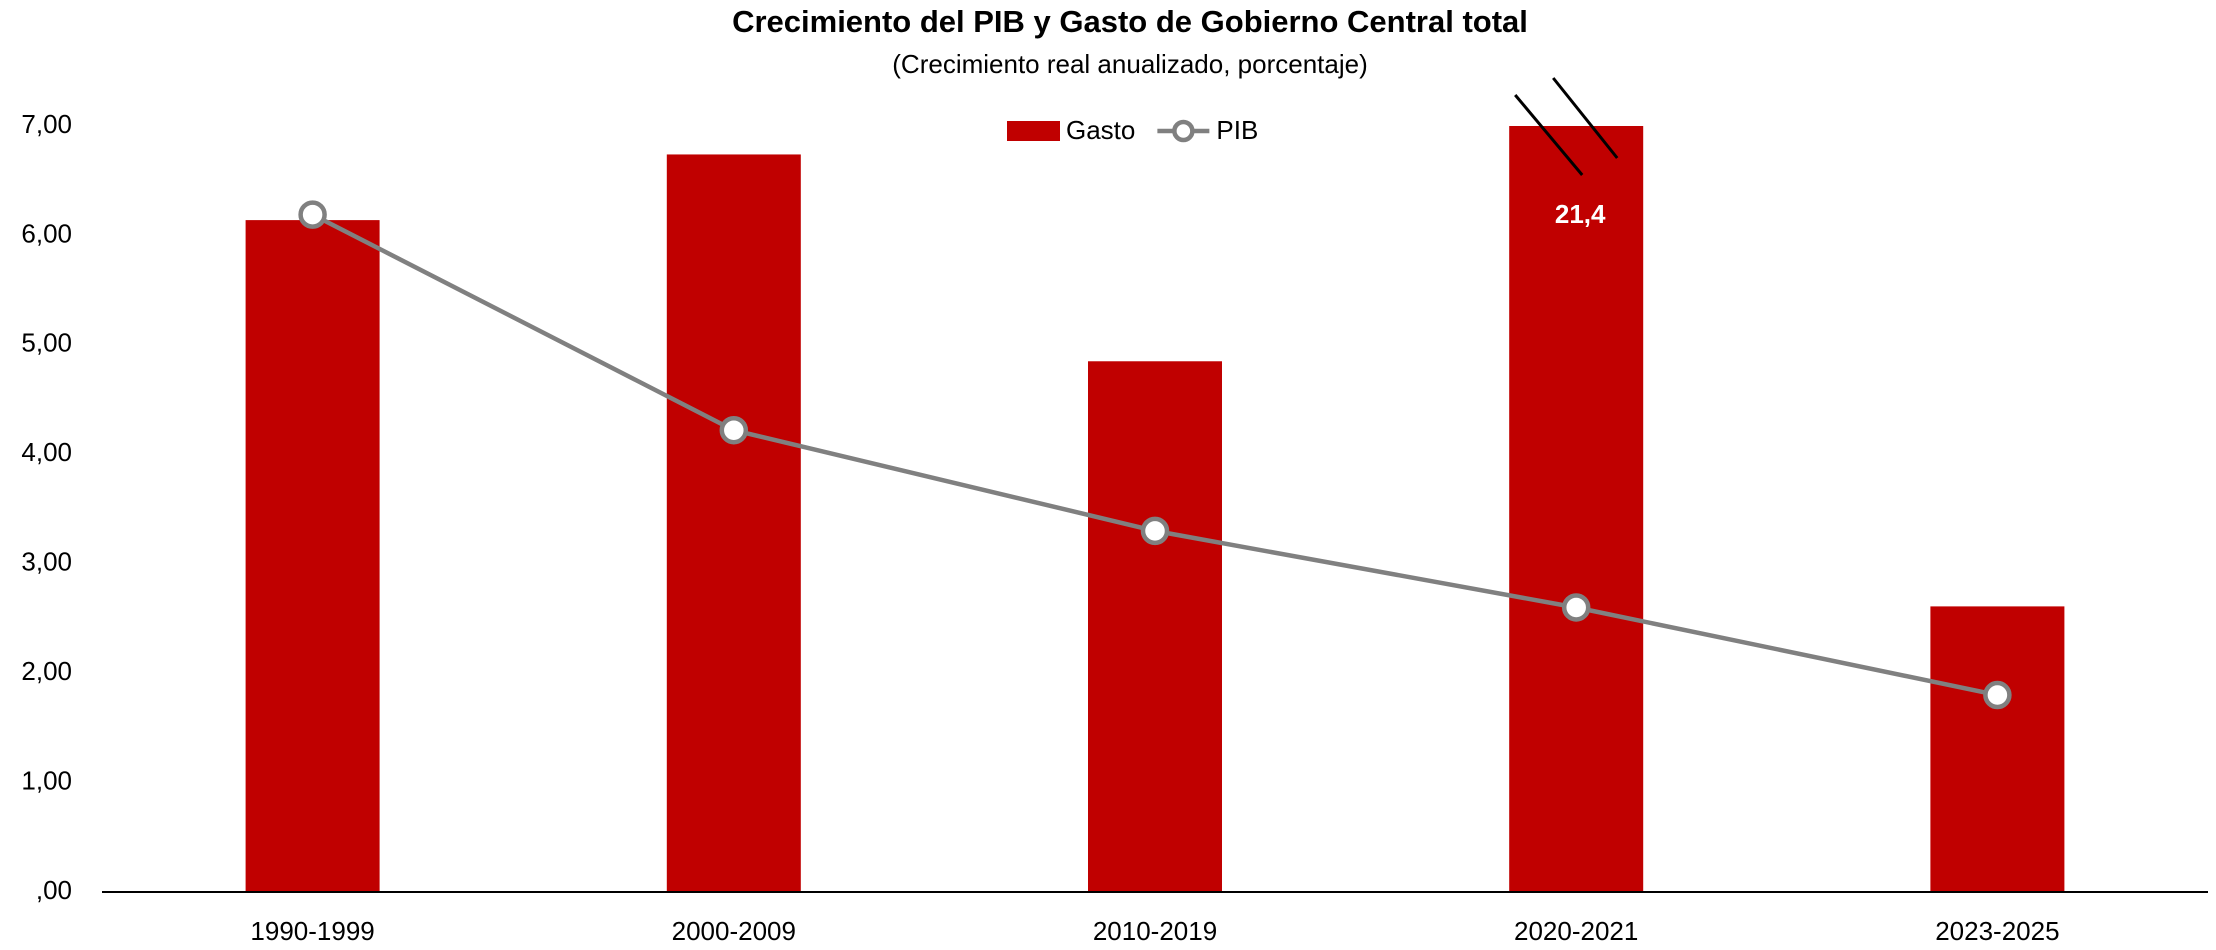 The width and height of the screenshot is (2216, 950). Describe the element at coordinates (46, 452) in the screenshot. I see `y-tick-label: 4,00` at that location.